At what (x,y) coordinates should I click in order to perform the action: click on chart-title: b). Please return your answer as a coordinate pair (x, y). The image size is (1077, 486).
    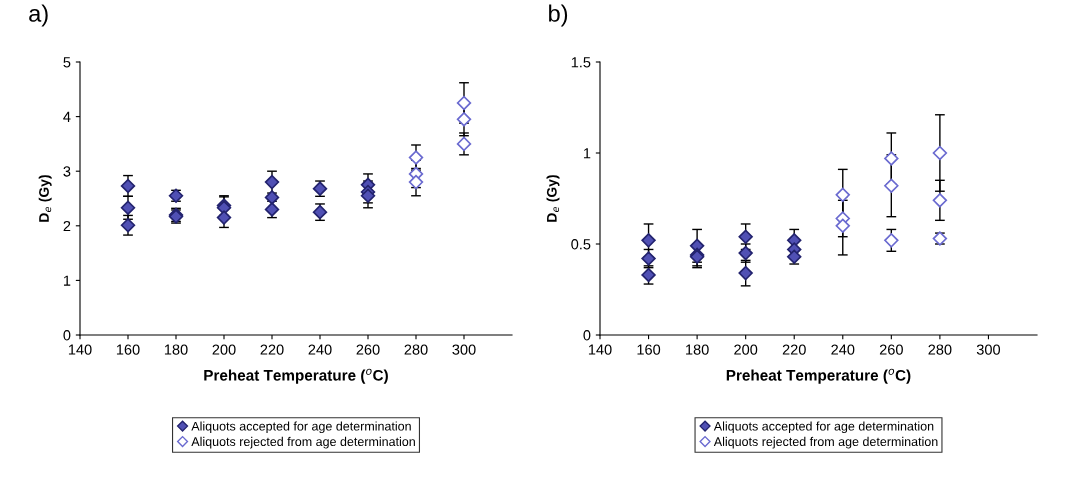
    Looking at the image, I should click on (558, 15).